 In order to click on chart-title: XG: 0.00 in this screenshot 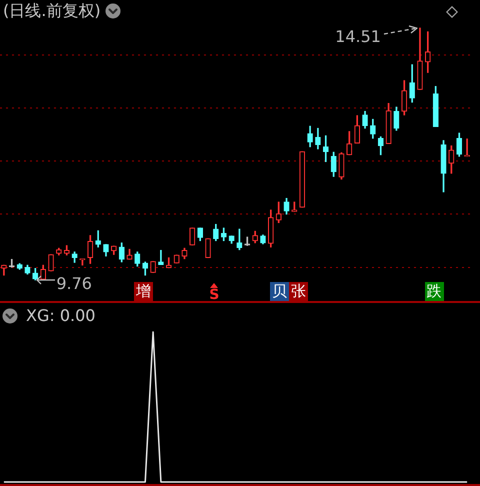, I will do `click(61, 315)`.